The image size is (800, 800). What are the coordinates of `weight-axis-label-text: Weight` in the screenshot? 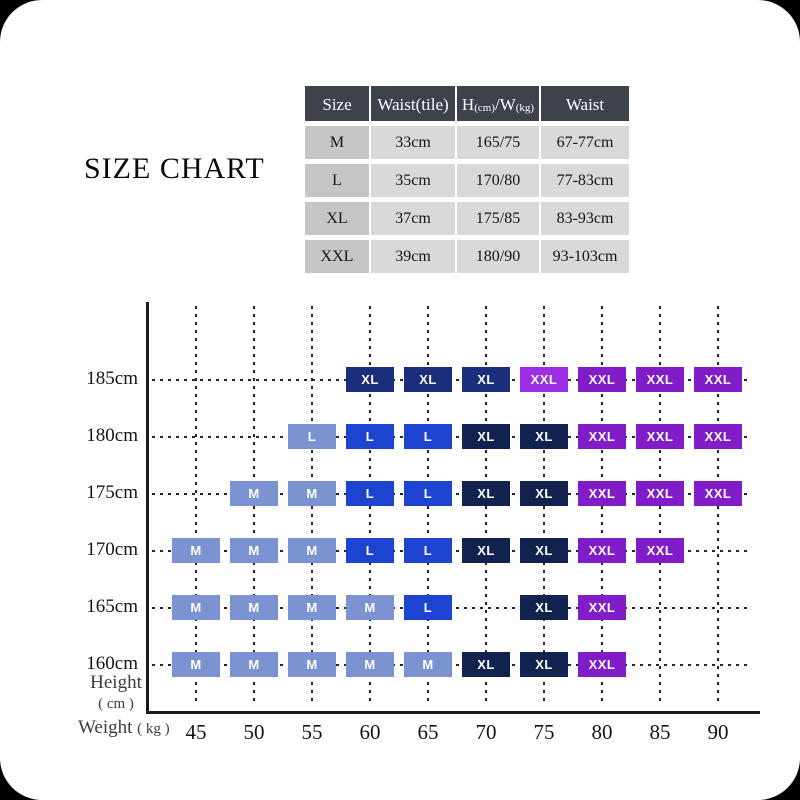 It's located at (105, 727).